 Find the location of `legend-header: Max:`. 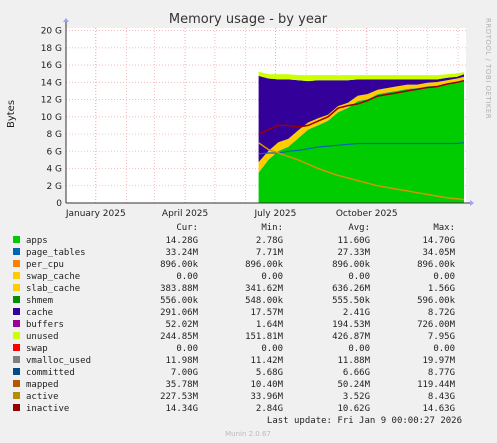

legend-header: Max: is located at coordinates (444, 228).